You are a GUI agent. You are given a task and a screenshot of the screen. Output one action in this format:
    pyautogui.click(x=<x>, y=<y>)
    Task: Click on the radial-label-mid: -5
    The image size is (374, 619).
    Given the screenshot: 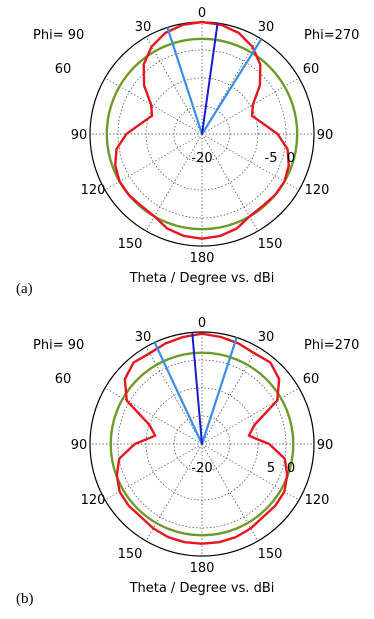 What is the action you would take?
    pyautogui.click(x=271, y=158)
    